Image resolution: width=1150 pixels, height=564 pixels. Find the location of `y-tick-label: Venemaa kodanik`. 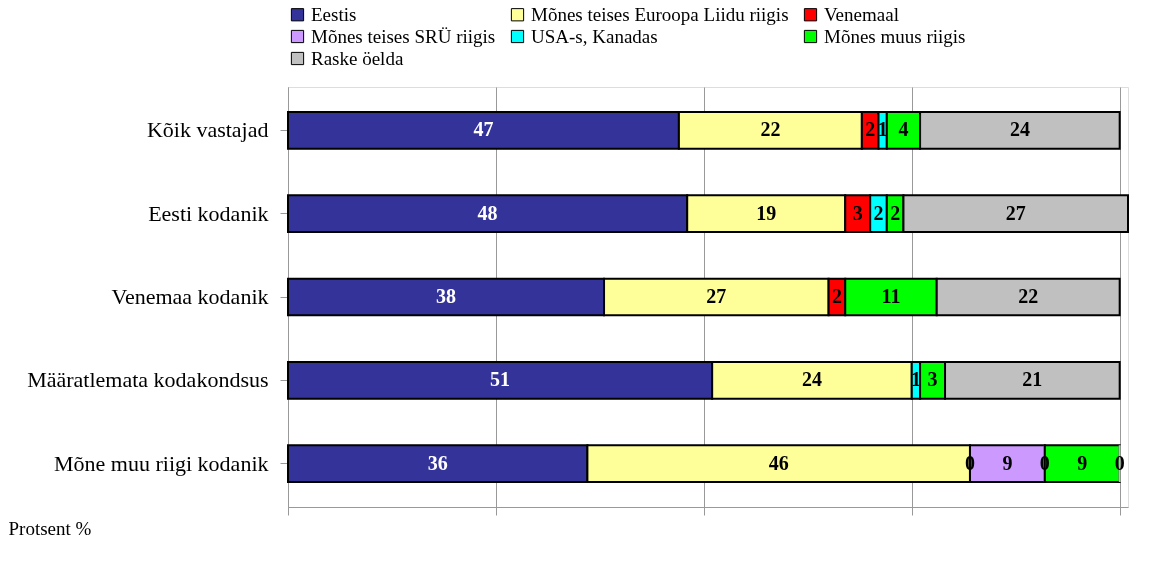

y-tick-label: Venemaa kodanik is located at coordinates (190, 296).